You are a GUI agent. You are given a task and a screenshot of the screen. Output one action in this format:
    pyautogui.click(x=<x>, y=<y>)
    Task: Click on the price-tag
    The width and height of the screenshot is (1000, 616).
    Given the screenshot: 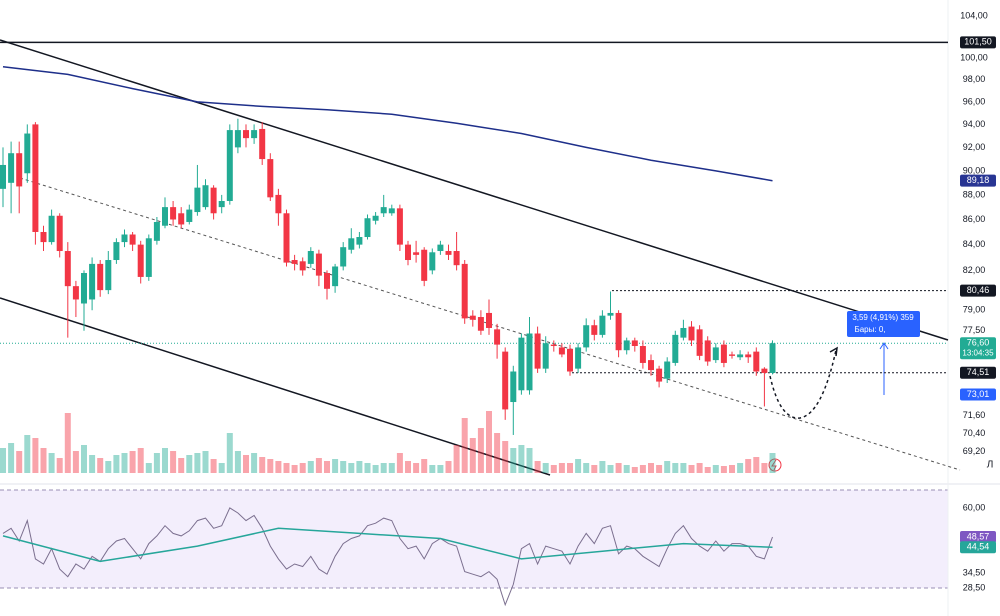 What is the action you would take?
    pyautogui.click(x=978, y=372)
    